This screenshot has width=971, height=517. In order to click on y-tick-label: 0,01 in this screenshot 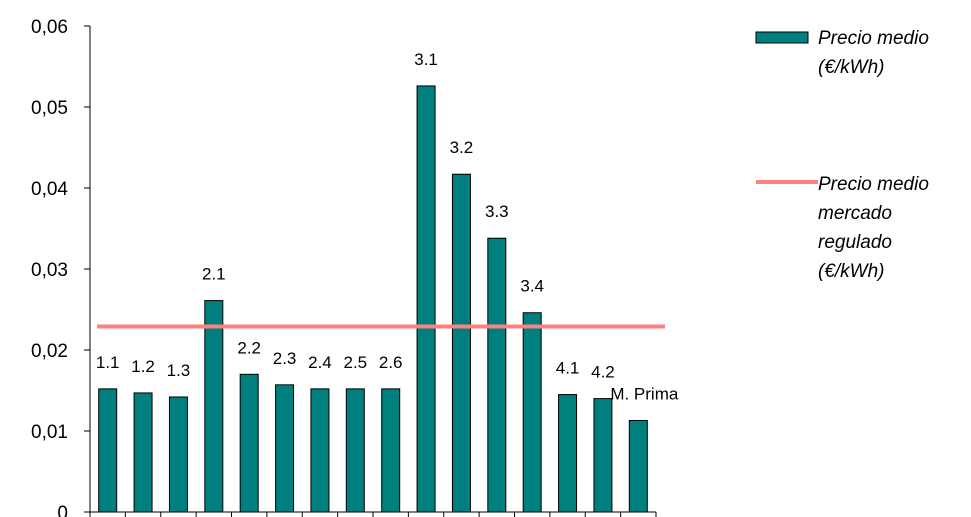, I will do `click(49, 432)`.